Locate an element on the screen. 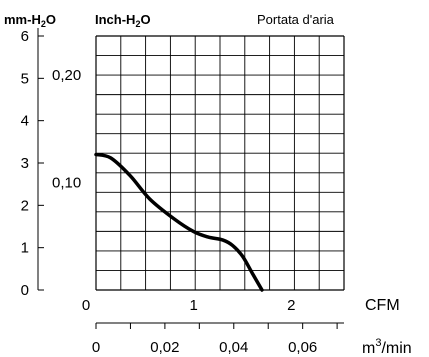  x-m3-tick-label: 0,02 is located at coordinates (164, 347).